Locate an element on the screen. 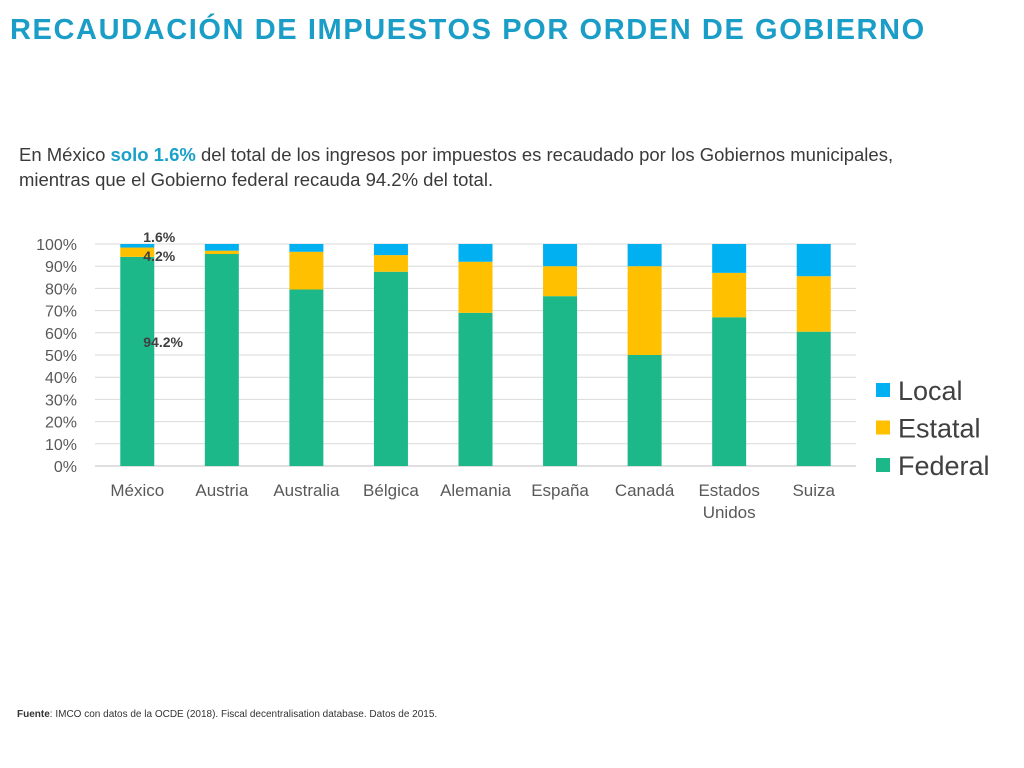  bar-estatal-belgica is located at coordinates (390, 263).